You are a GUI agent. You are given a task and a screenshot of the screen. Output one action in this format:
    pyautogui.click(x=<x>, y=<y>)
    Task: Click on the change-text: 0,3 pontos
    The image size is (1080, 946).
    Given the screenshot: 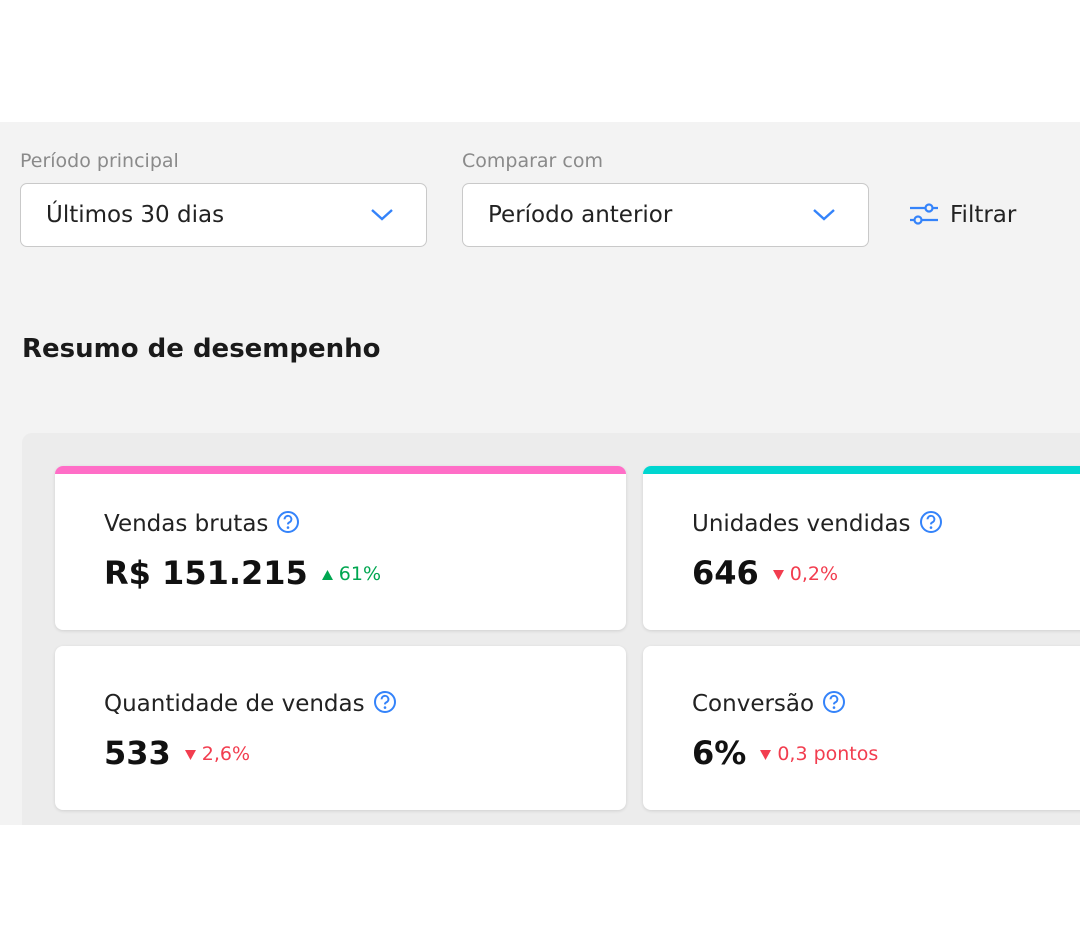 What is the action you would take?
    pyautogui.click(x=828, y=754)
    